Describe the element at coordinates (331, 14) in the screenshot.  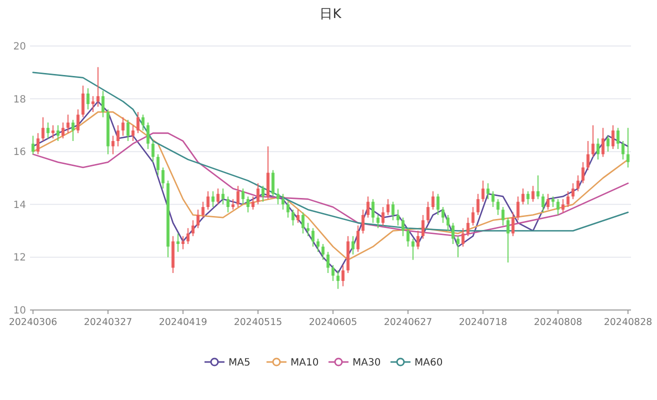
I see `chart-title: 日K` at that location.